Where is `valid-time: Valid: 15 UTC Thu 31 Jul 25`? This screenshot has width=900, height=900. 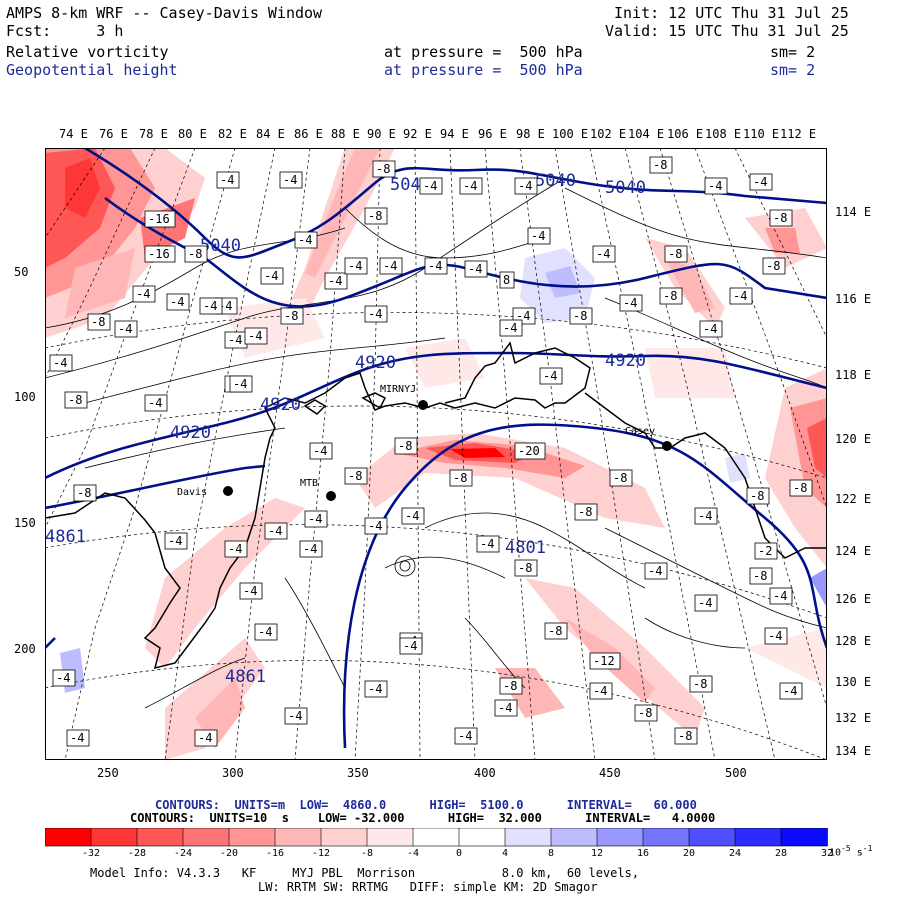
valid-time: Valid: 15 UTC Thu 31 Jul 25 is located at coordinates (727, 31).